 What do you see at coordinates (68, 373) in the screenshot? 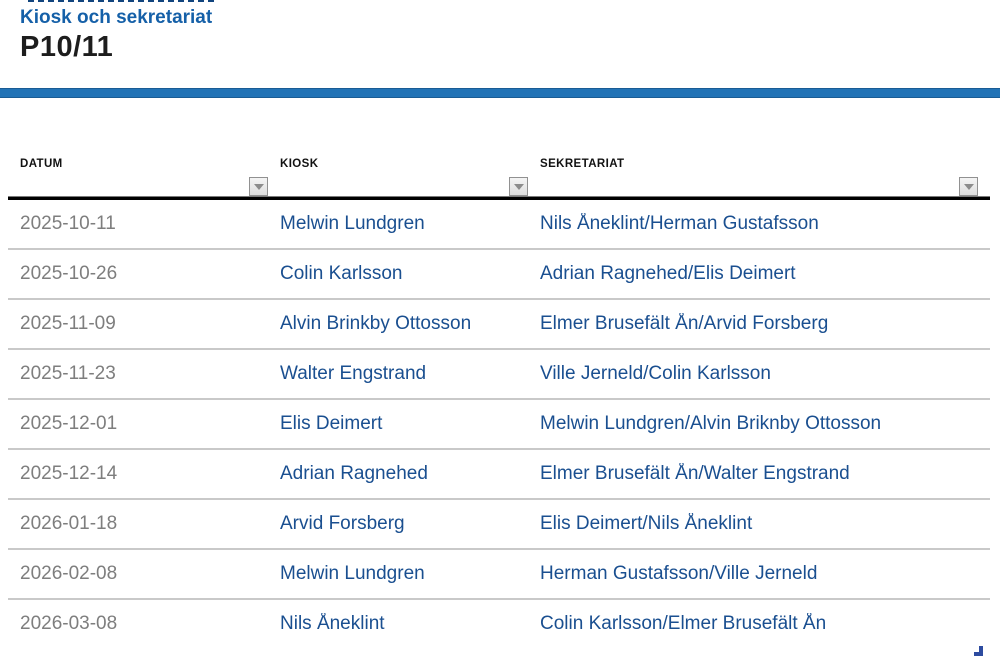
I see `datum-cell: 2025-11-23` at bounding box center [68, 373].